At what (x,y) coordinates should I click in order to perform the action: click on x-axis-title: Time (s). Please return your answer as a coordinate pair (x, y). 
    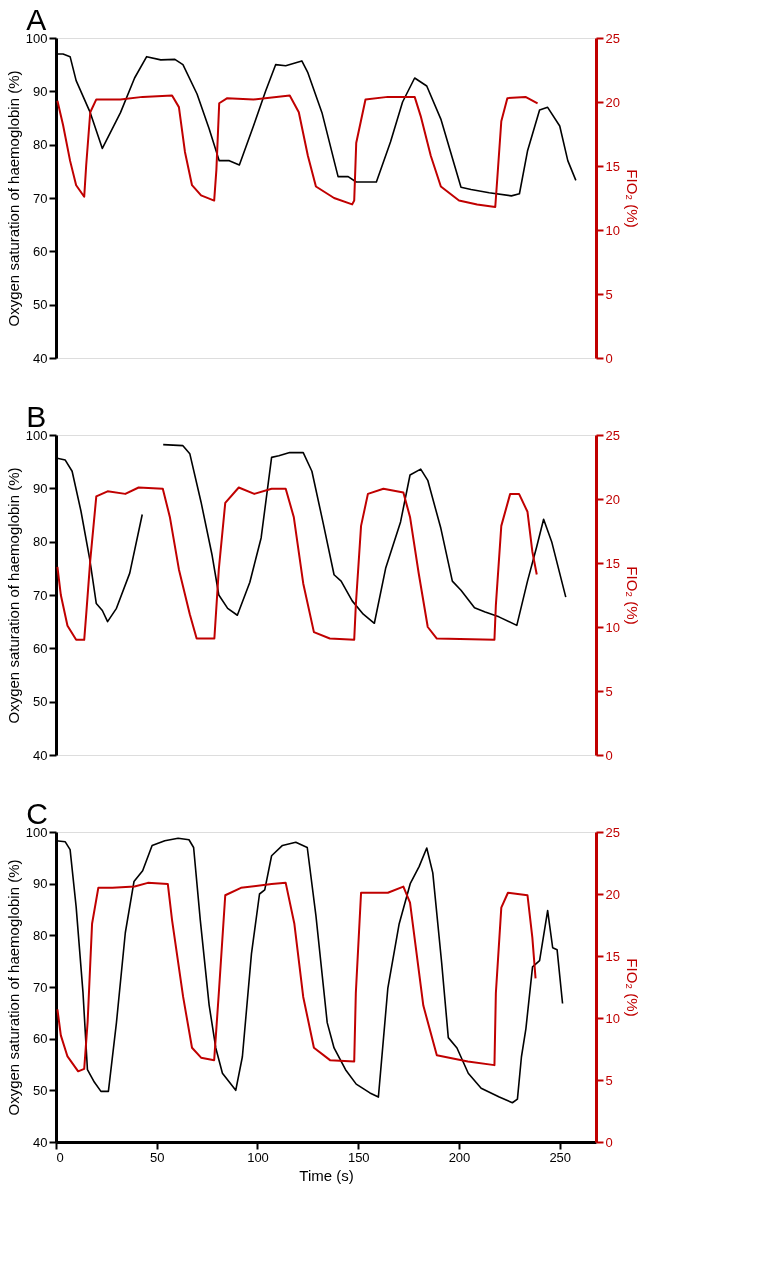
    Looking at the image, I should click on (326, 1175).